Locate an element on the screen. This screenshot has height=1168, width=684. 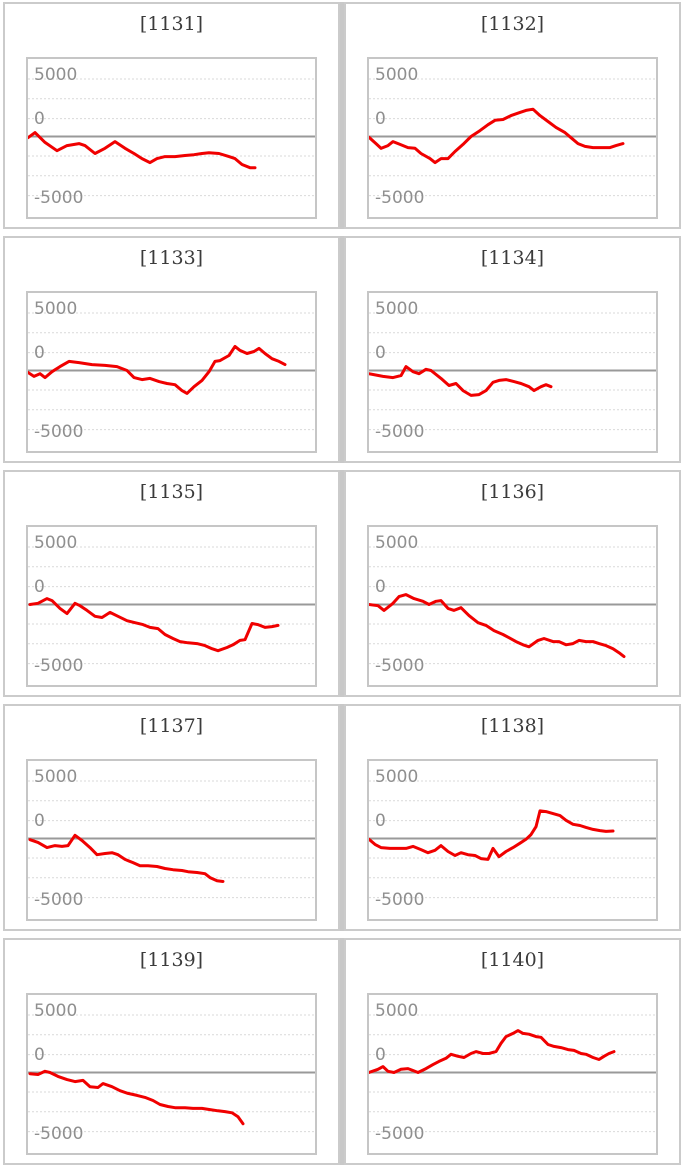
machine-chart-panel: [1137] 5000 0 -5000 is located at coordinates (171, 817).